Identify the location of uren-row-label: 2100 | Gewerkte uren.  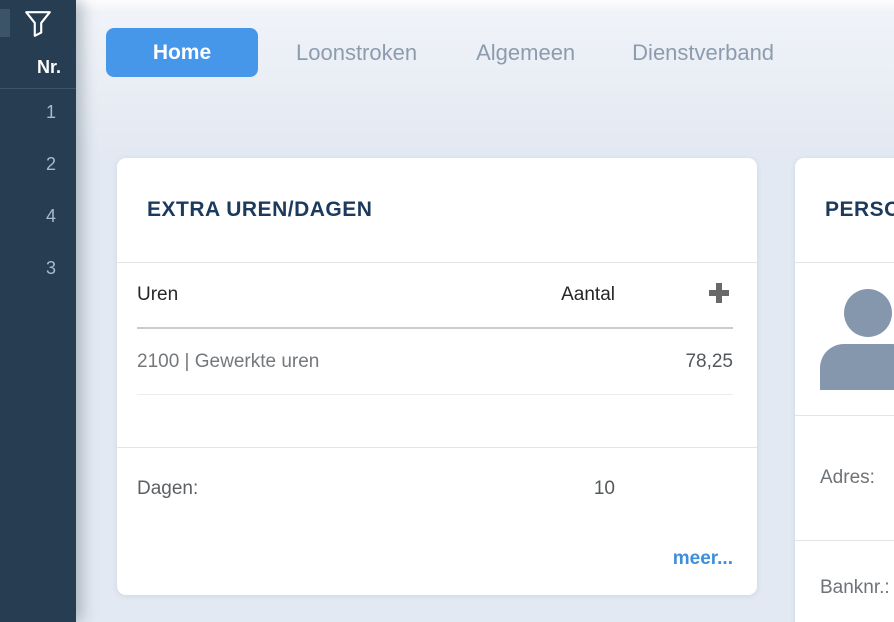
(228, 361).